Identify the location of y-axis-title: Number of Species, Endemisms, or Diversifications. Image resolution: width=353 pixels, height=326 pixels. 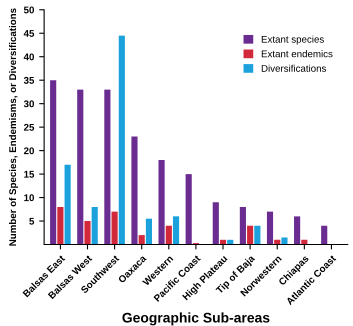
(13, 127).